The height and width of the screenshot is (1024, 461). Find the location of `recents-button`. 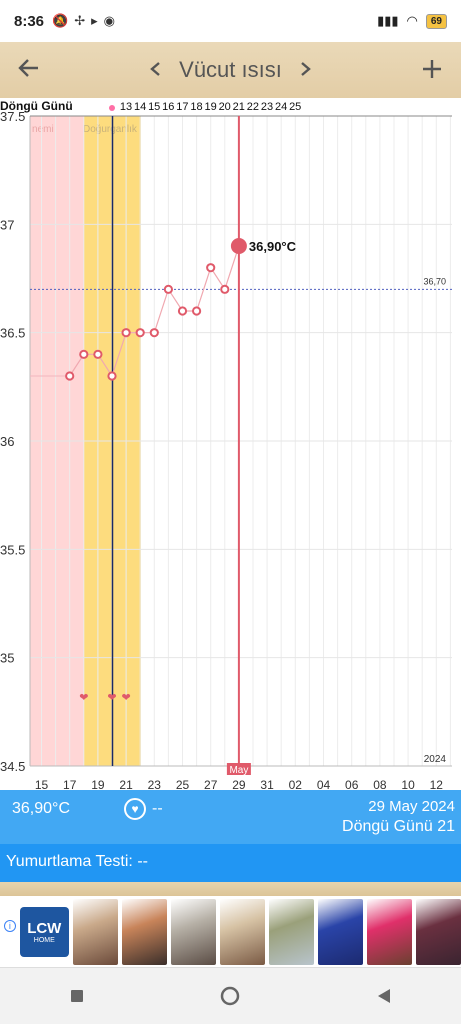

recents-button is located at coordinates (77, 996).